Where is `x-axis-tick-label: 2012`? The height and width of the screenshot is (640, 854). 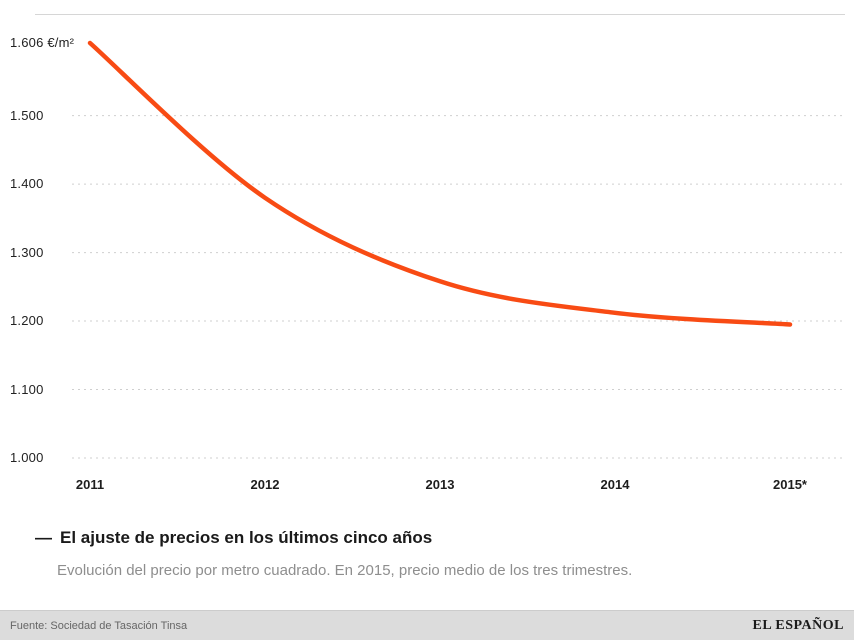
x-axis-tick-label: 2012 is located at coordinates (265, 484).